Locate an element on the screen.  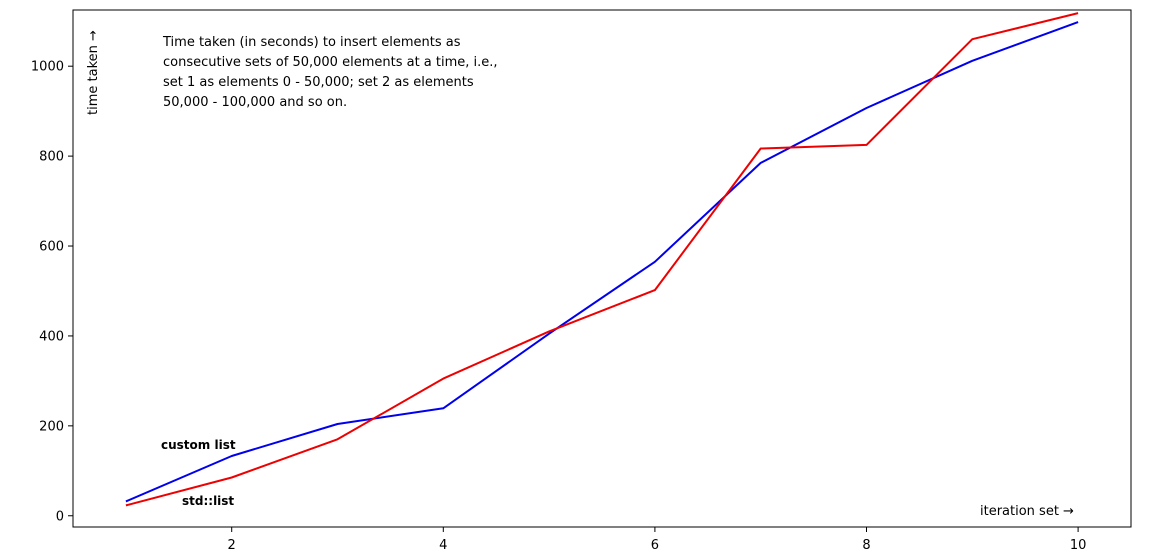
x-tick-label: 2 is located at coordinates (232, 545).